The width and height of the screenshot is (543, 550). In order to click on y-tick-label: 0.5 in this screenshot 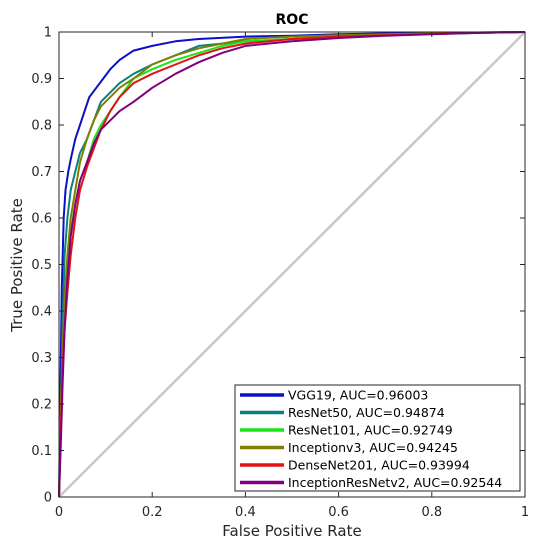, I will do `click(41, 265)`.